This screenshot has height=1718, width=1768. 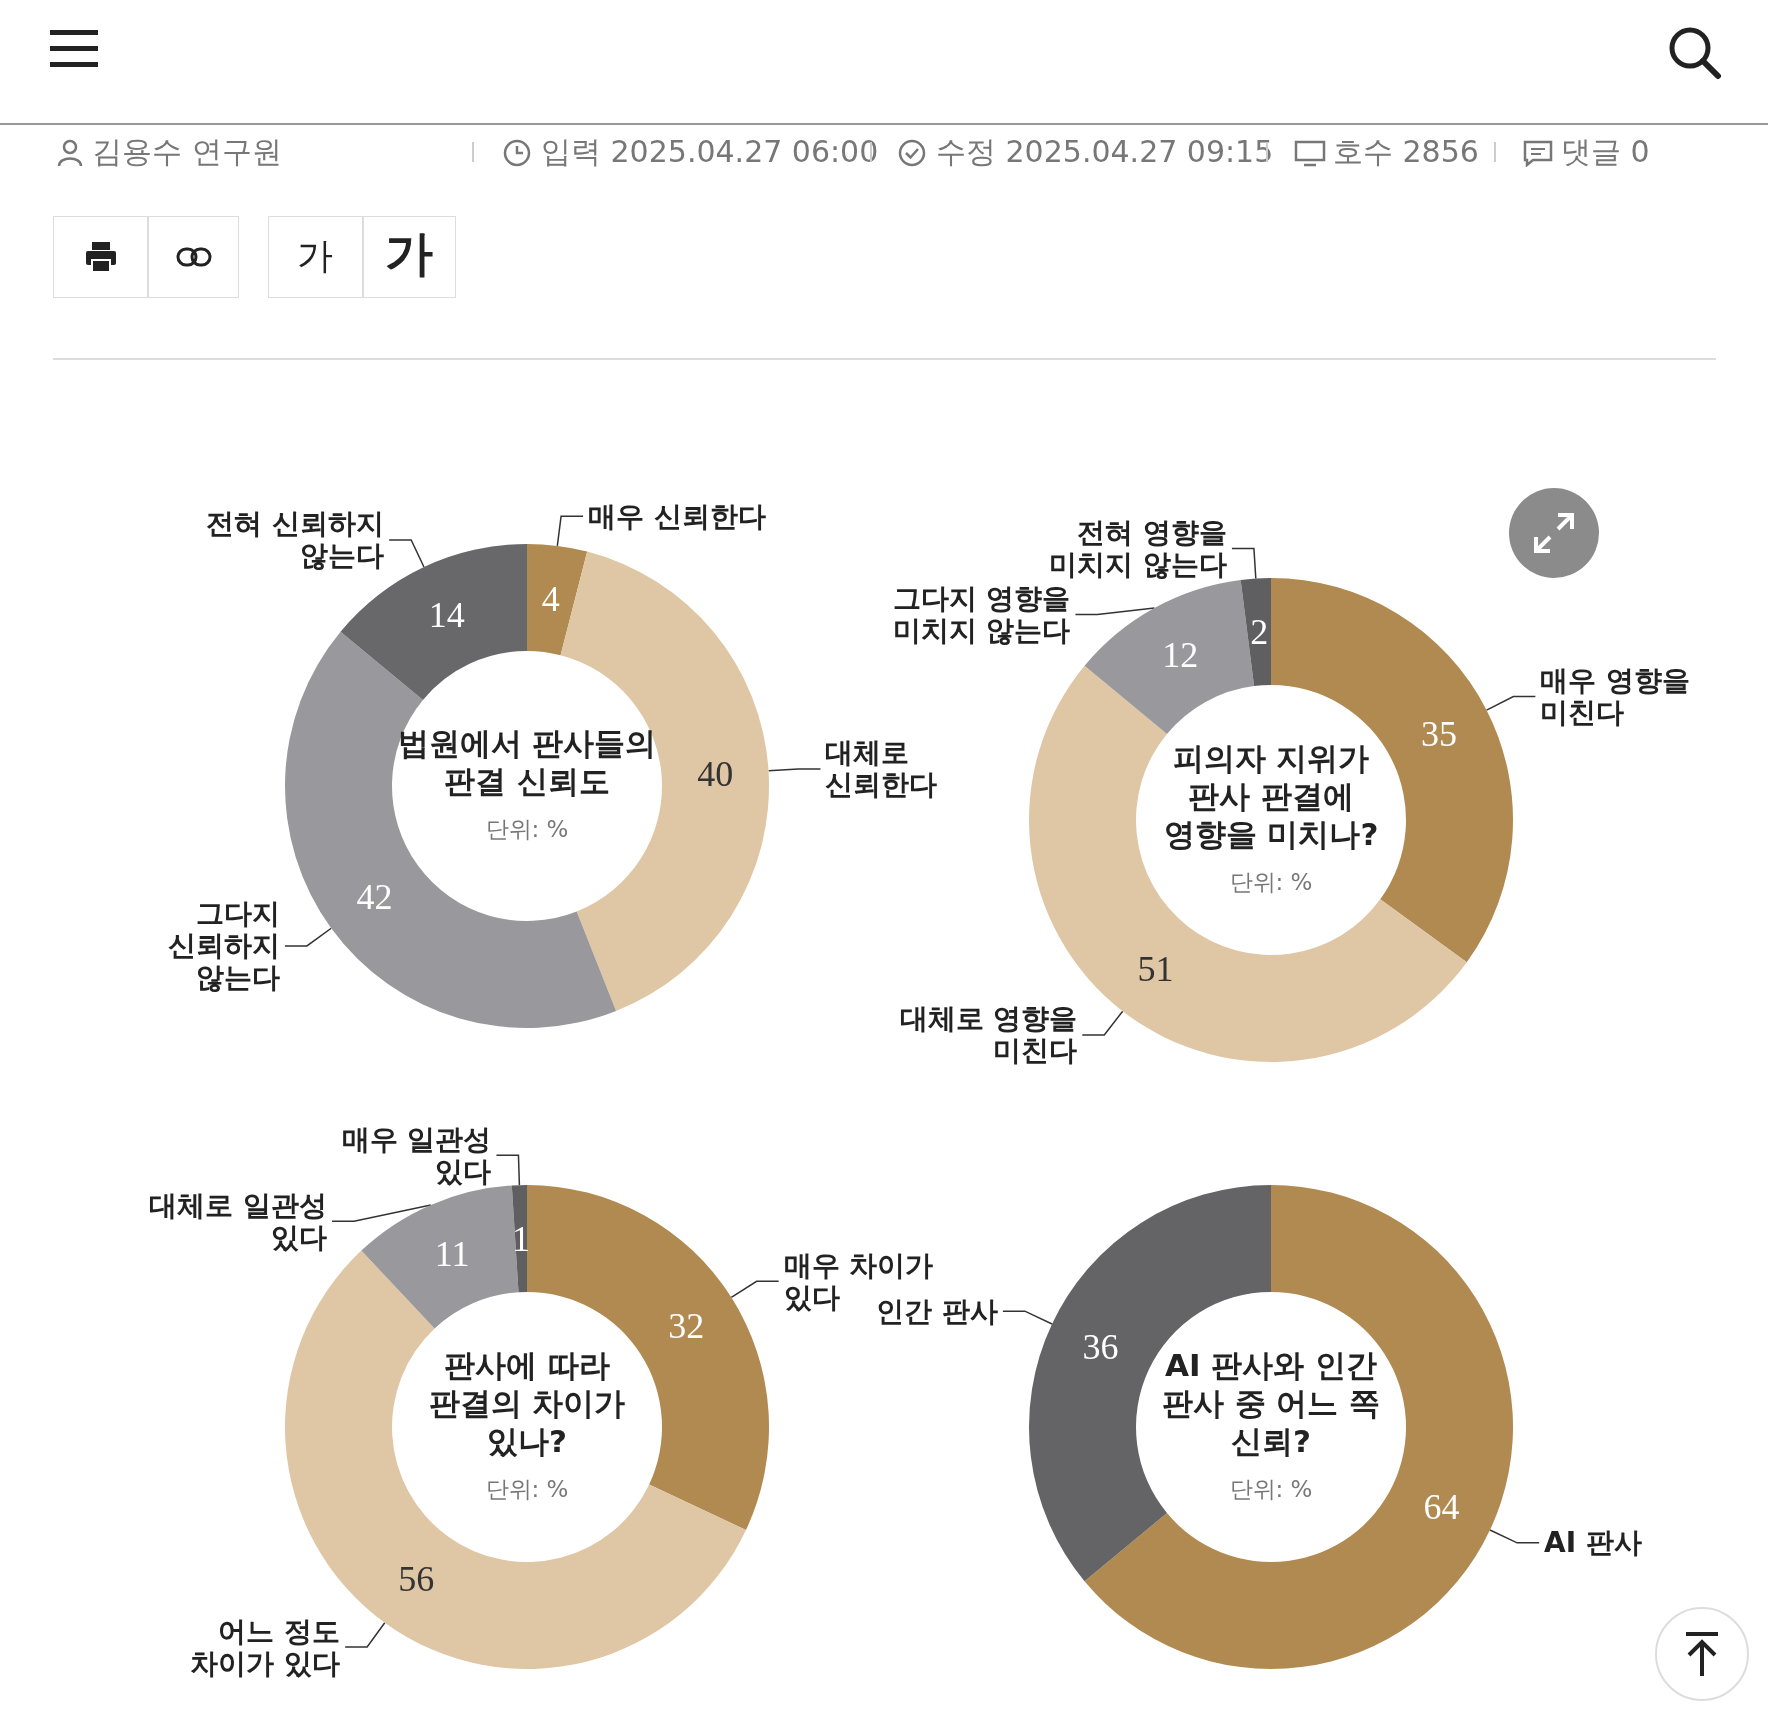 I want to click on slice-label: 매우 신뢰한다, so click(x=677, y=516).